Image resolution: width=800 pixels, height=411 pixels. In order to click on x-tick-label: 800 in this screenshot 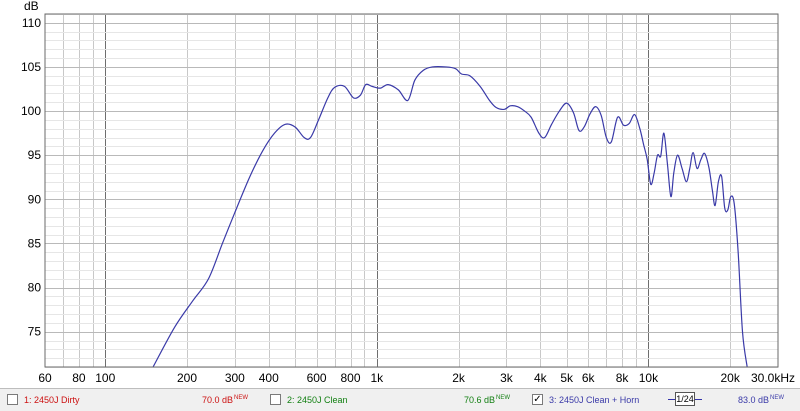, I will do `click(351, 378)`.